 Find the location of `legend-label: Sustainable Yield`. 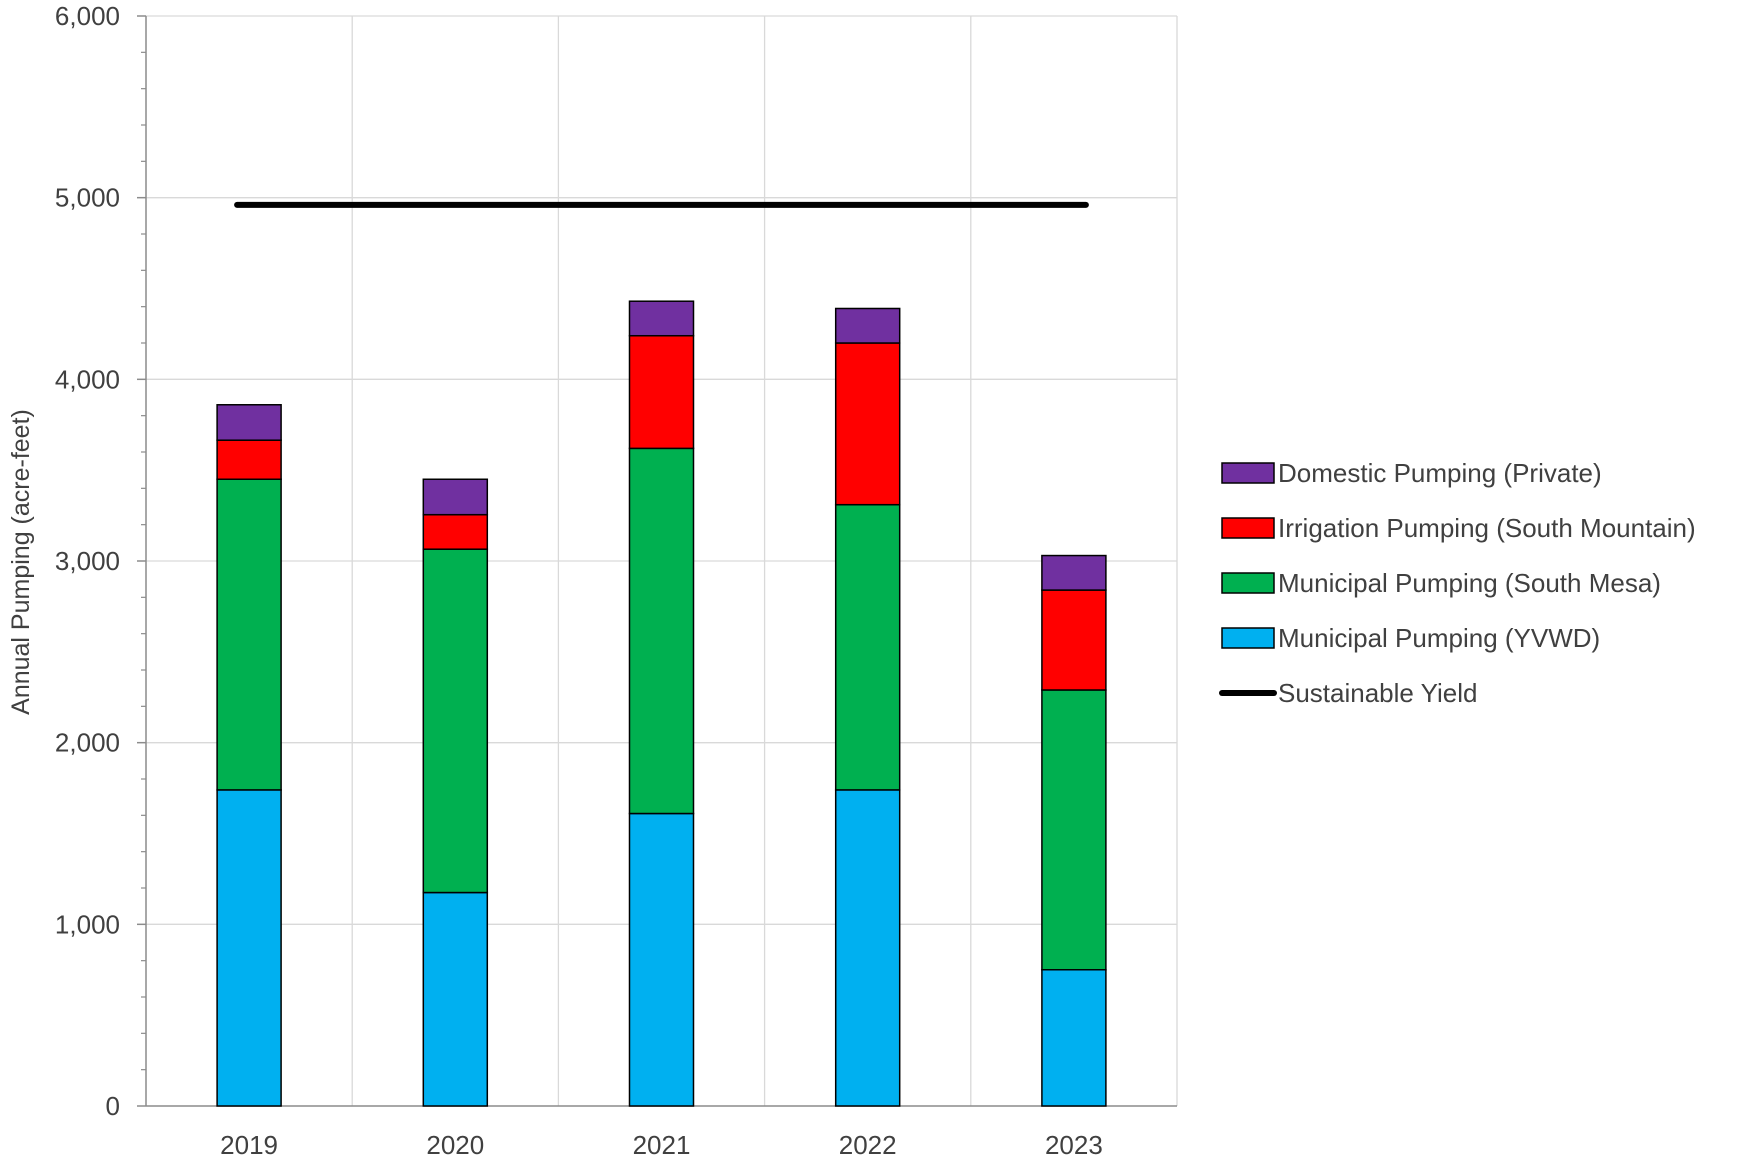

legend-label: Sustainable Yield is located at coordinates (1377, 693).